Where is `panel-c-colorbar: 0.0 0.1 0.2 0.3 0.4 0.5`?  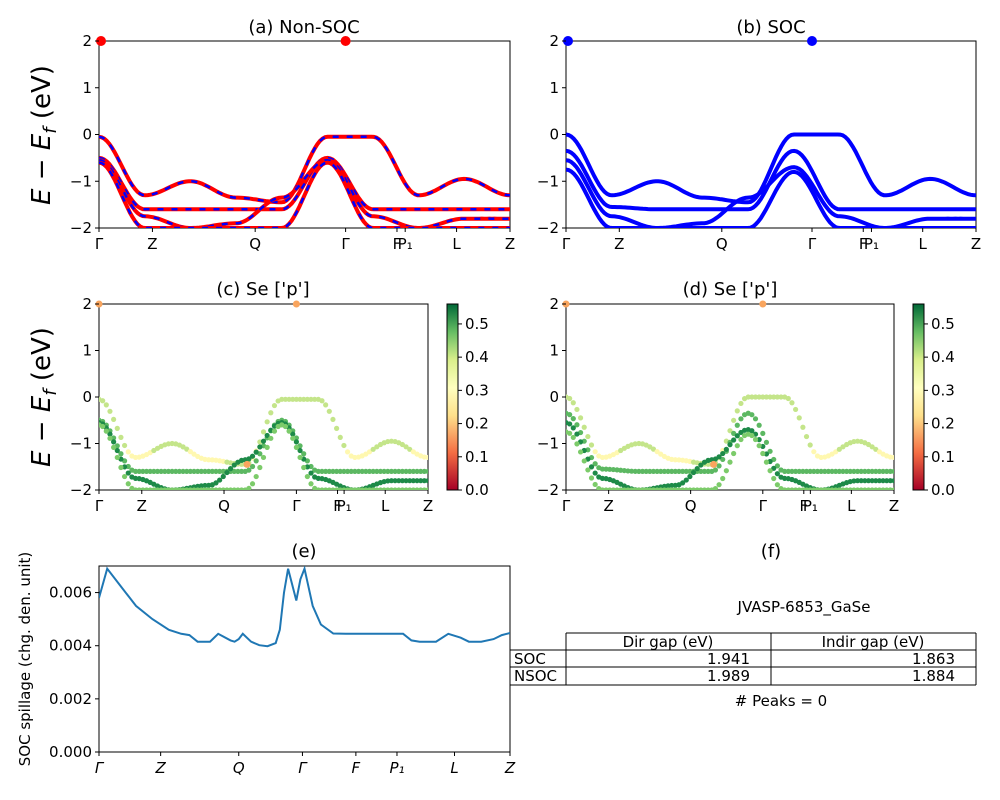
panel-c-colorbar: 0.0 0.1 0.2 0.3 0.4 0.5 is located at coordinates (467, 401).